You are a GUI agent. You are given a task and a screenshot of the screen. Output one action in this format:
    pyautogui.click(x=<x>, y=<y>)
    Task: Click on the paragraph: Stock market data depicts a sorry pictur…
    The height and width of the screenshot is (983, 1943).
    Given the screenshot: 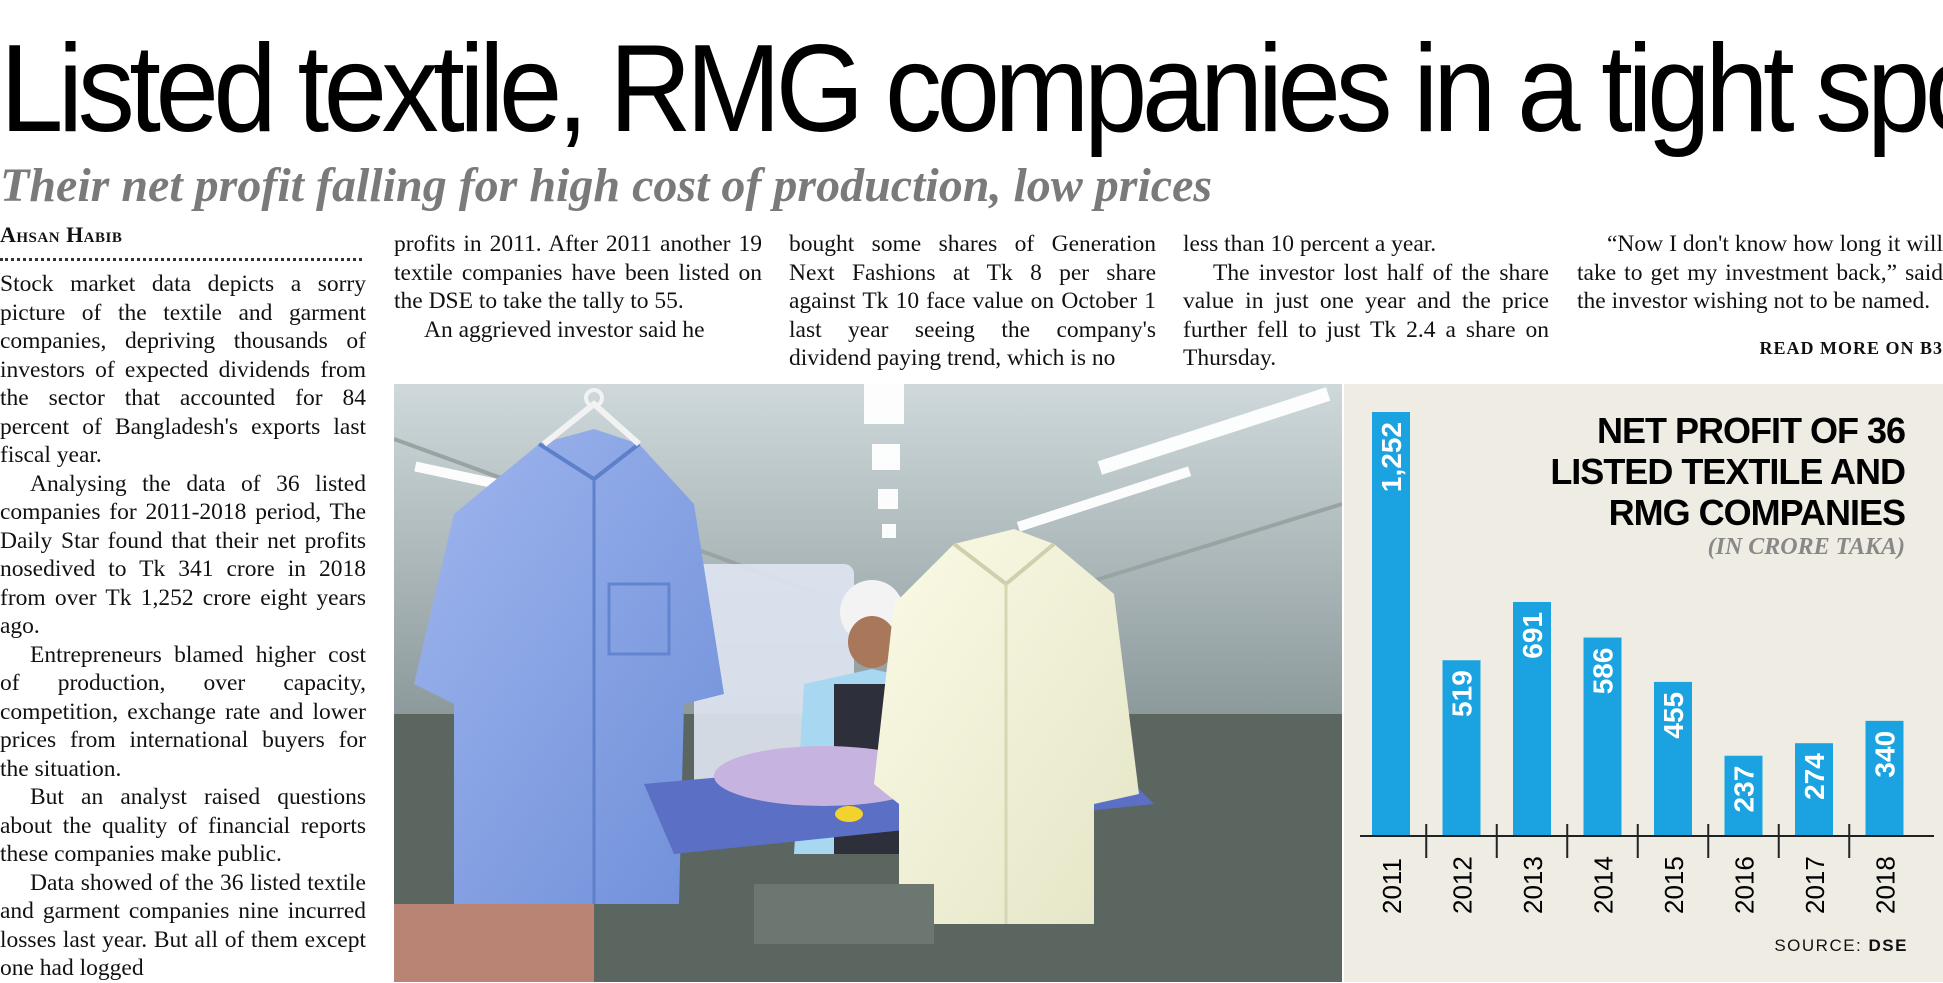 What is the action you would take?
    pyautogui.click(x=183, y=369)
    